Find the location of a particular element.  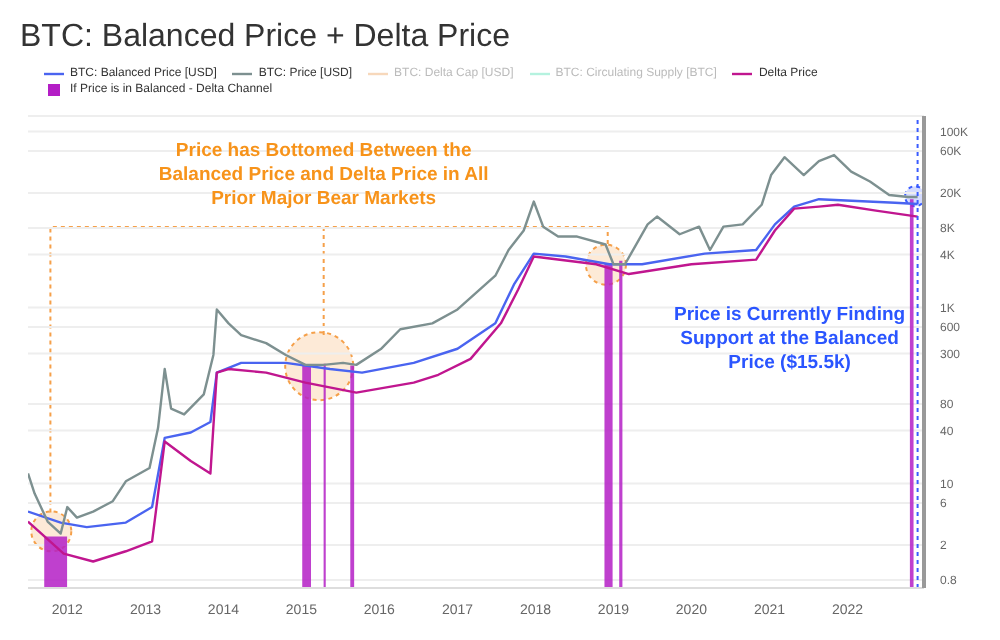

annotation: Price has Bottomed Between the Balanced Price and Delta Price in All Prior Major Bear Markets is located at coordinates (323, 175).